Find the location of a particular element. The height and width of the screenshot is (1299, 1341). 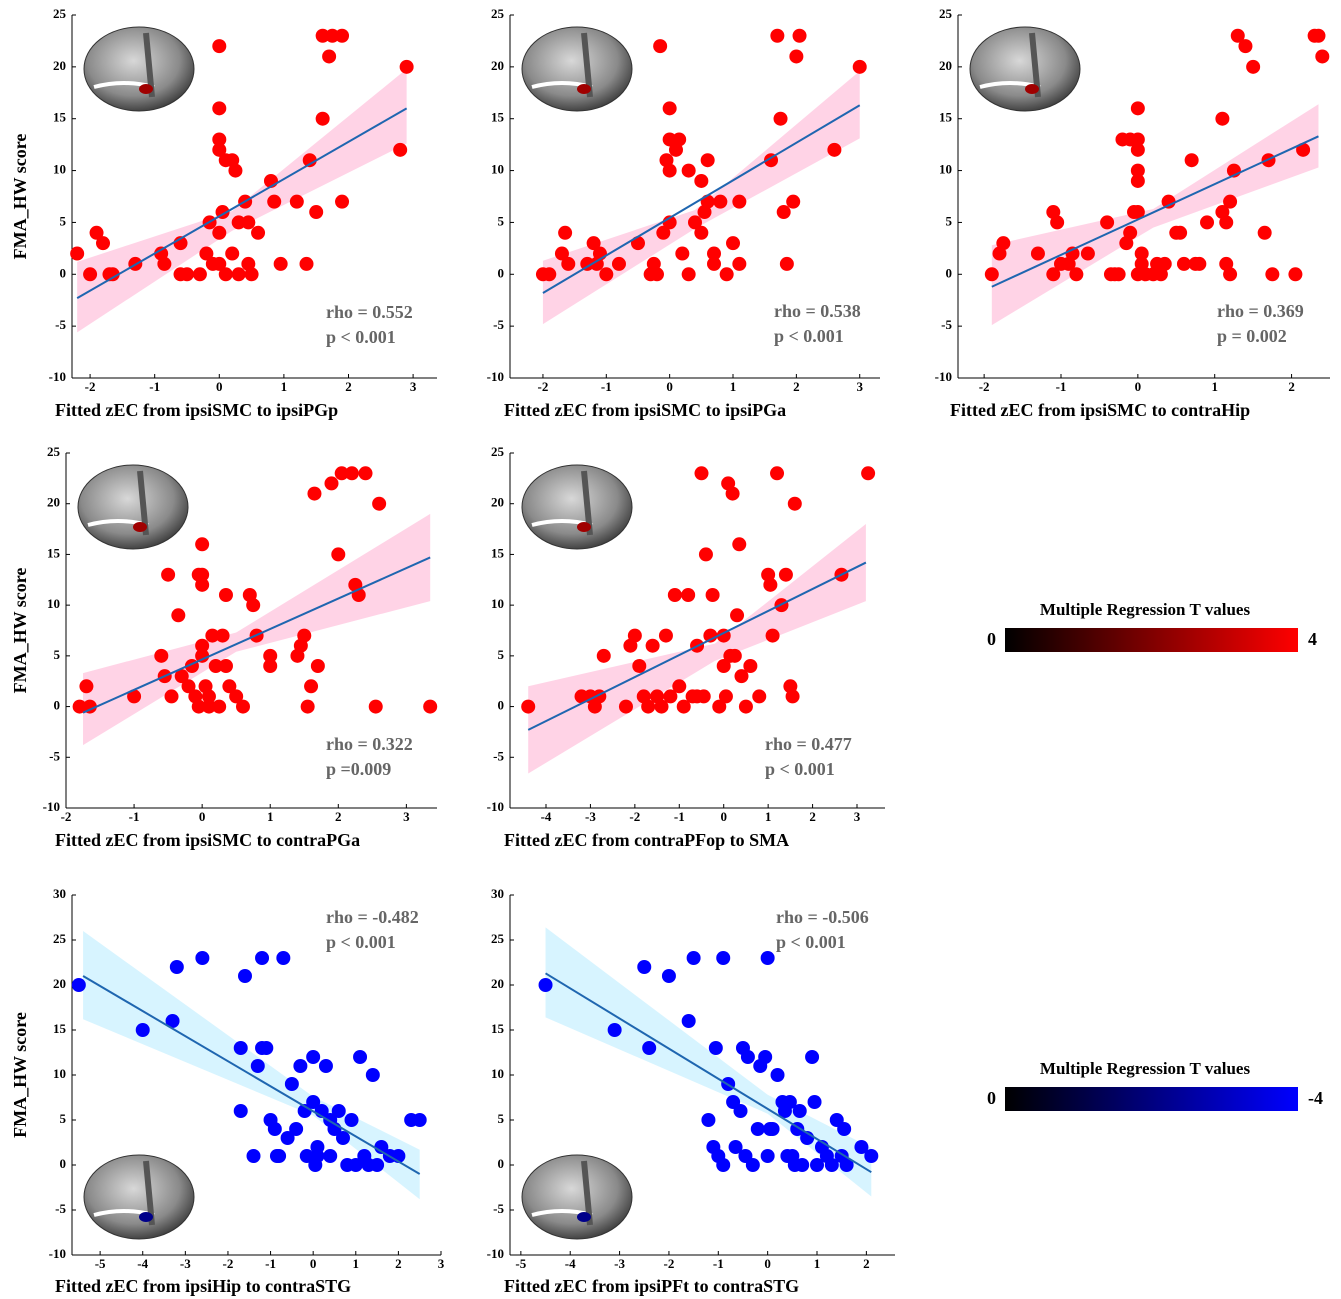

fit-line is located at coordinates (256, 635).